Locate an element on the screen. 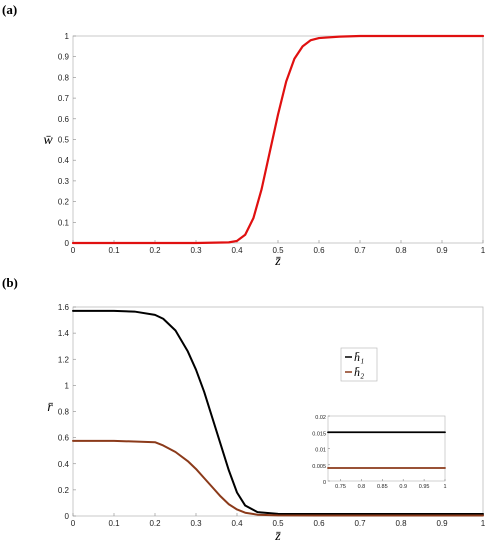  y-axis-label-b: r̄ is located at coordinates (50, 407).